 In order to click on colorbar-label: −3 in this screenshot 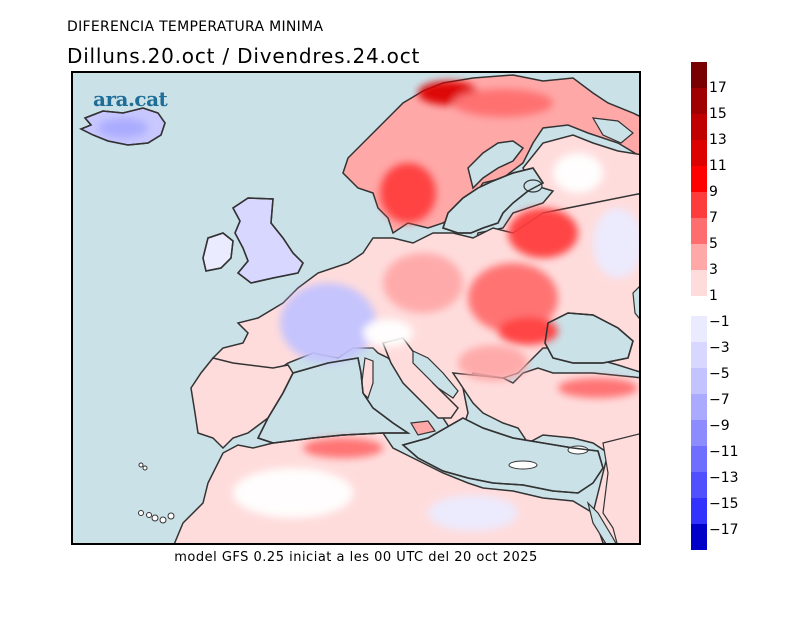, I will do `click(719, 348)`.